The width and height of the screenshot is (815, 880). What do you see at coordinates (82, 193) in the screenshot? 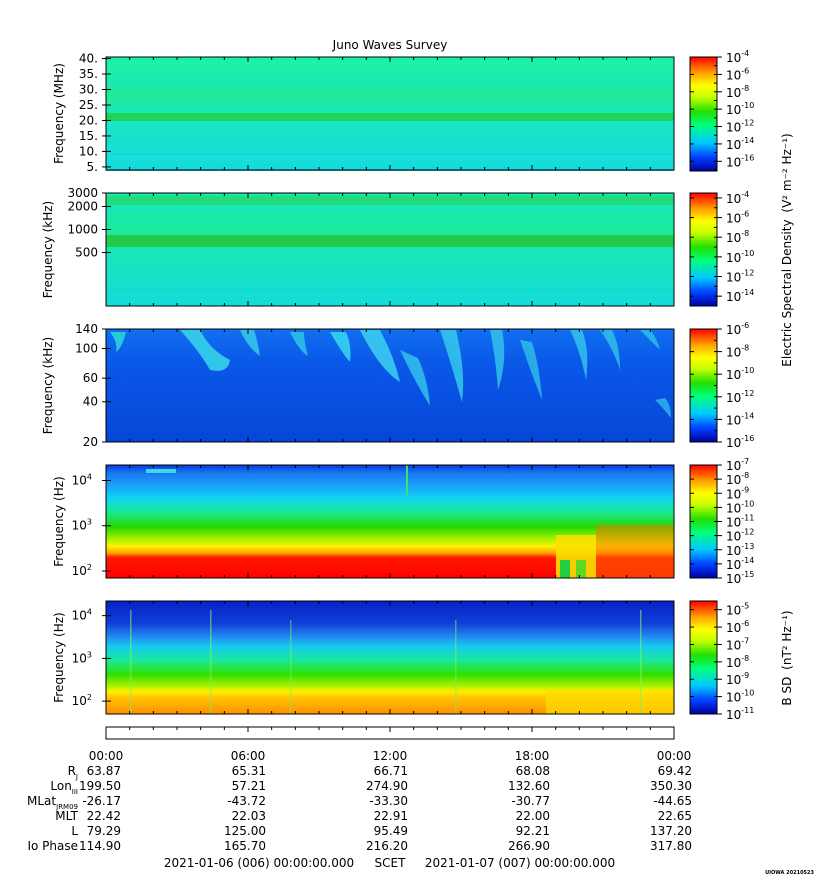
I see `panel-2-ytick-label: 3000` at bounding box center [82, 193].